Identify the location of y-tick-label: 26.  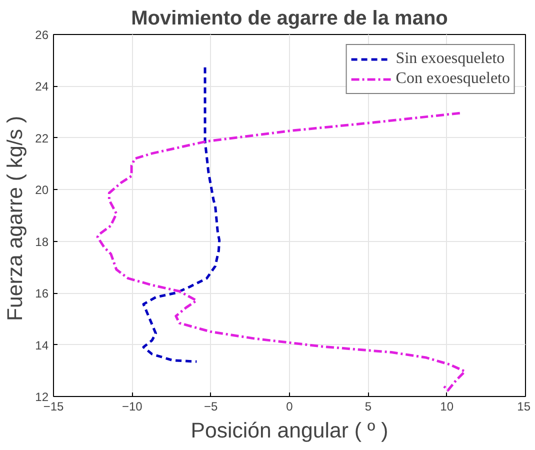
(42, 35).